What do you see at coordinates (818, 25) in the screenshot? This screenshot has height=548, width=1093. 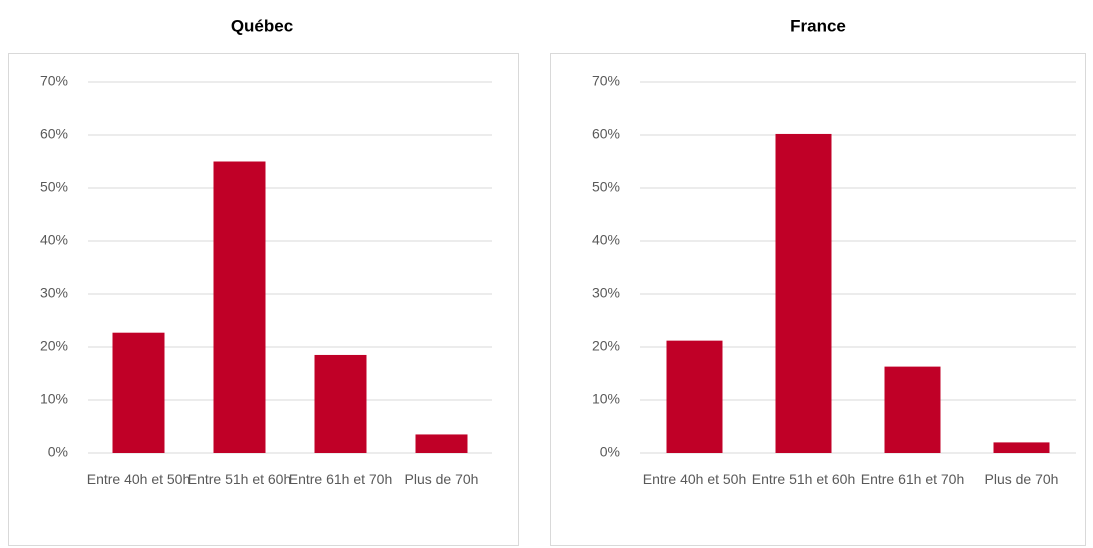 I see `chart-title: France` at bounding box center [818, 25].